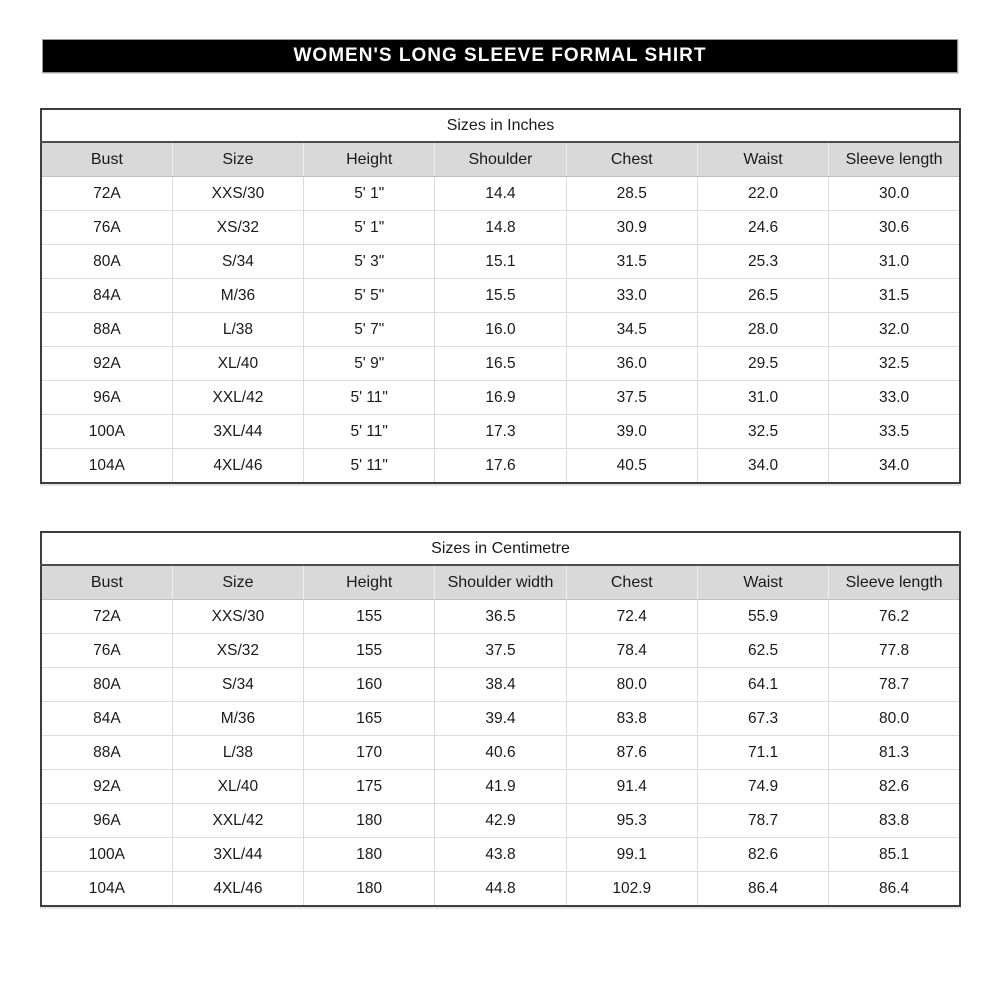  I want to click on table-row: 80A S/34 5' 3" 15.1 31.5 25.3 31.0, so click(500, 261).